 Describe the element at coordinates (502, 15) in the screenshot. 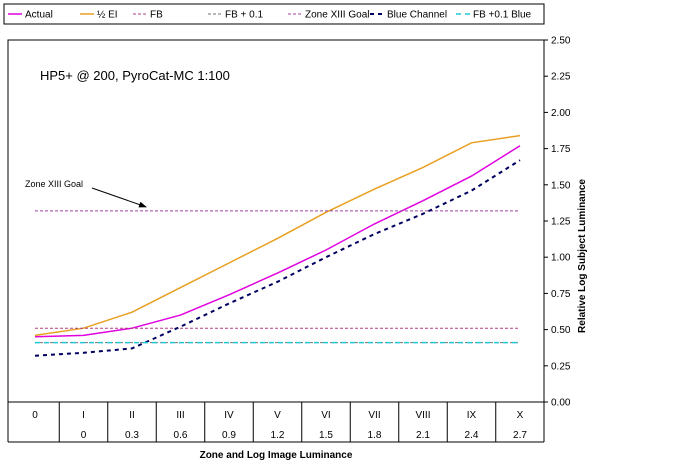

I see `legend-label: FB +0.1 Blue` at that location.